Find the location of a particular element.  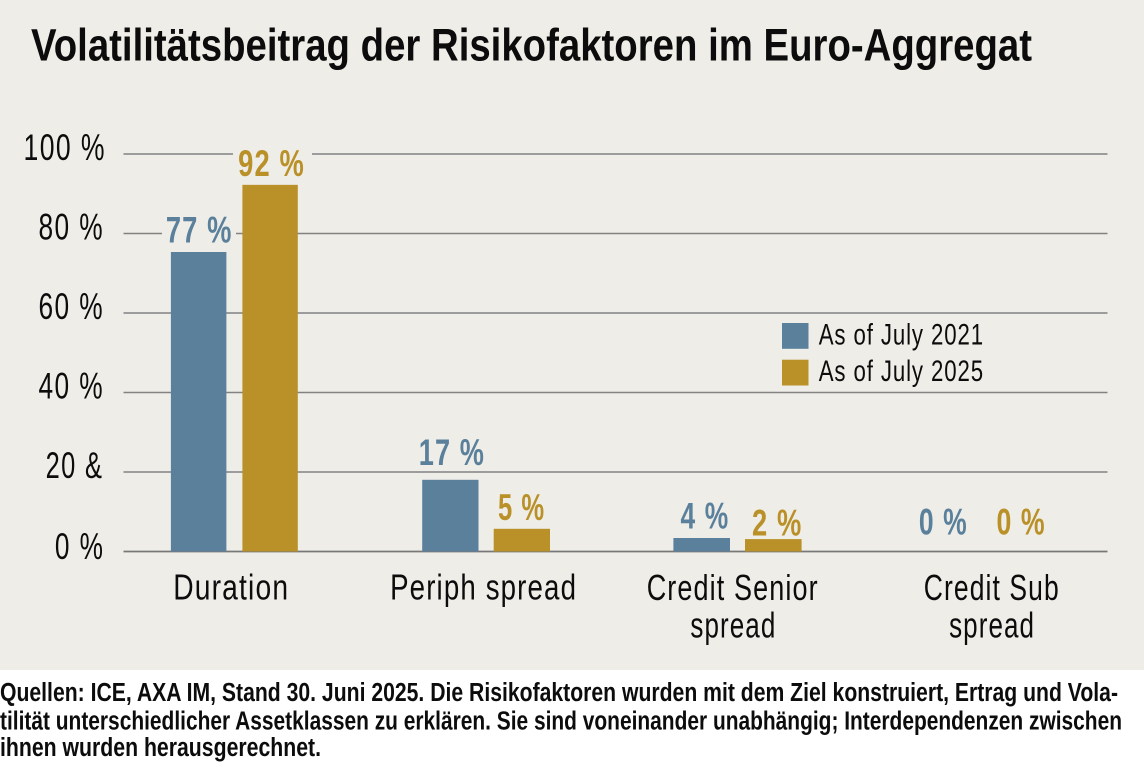

svg-text: Credit Senior is located at coordinates (733, 587).